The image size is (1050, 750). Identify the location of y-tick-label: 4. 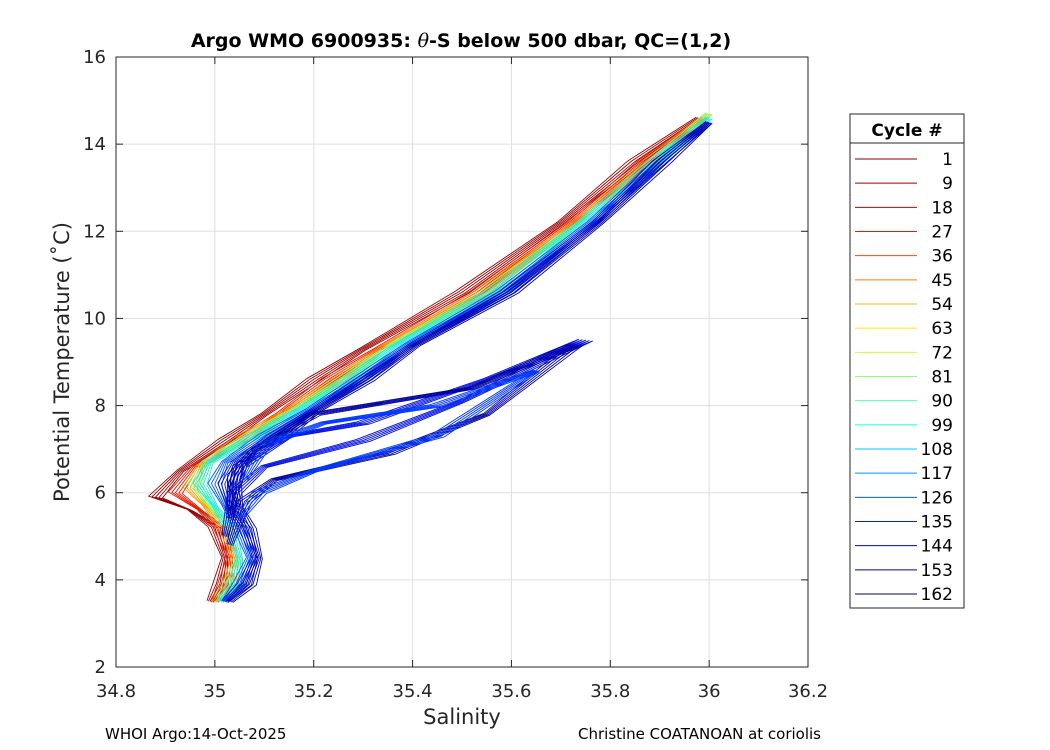
(100, 580).